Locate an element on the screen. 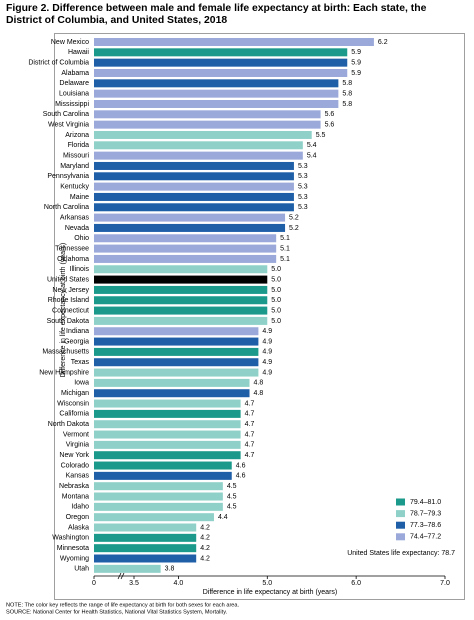 The height and width of the screenshot is (620, 474). y-tick-label: Washington is located at coordinates (70, 538).